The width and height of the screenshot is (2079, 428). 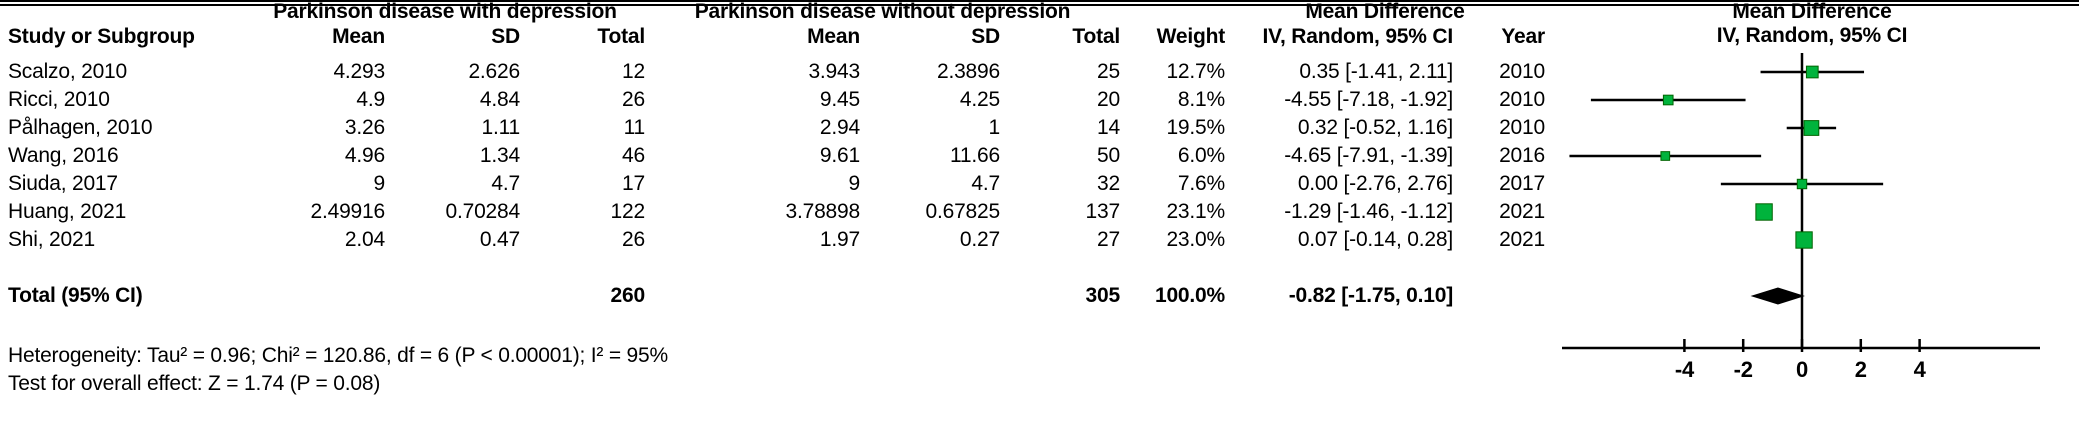 I want to click on total-diamond, so click(x=1777, y=296).